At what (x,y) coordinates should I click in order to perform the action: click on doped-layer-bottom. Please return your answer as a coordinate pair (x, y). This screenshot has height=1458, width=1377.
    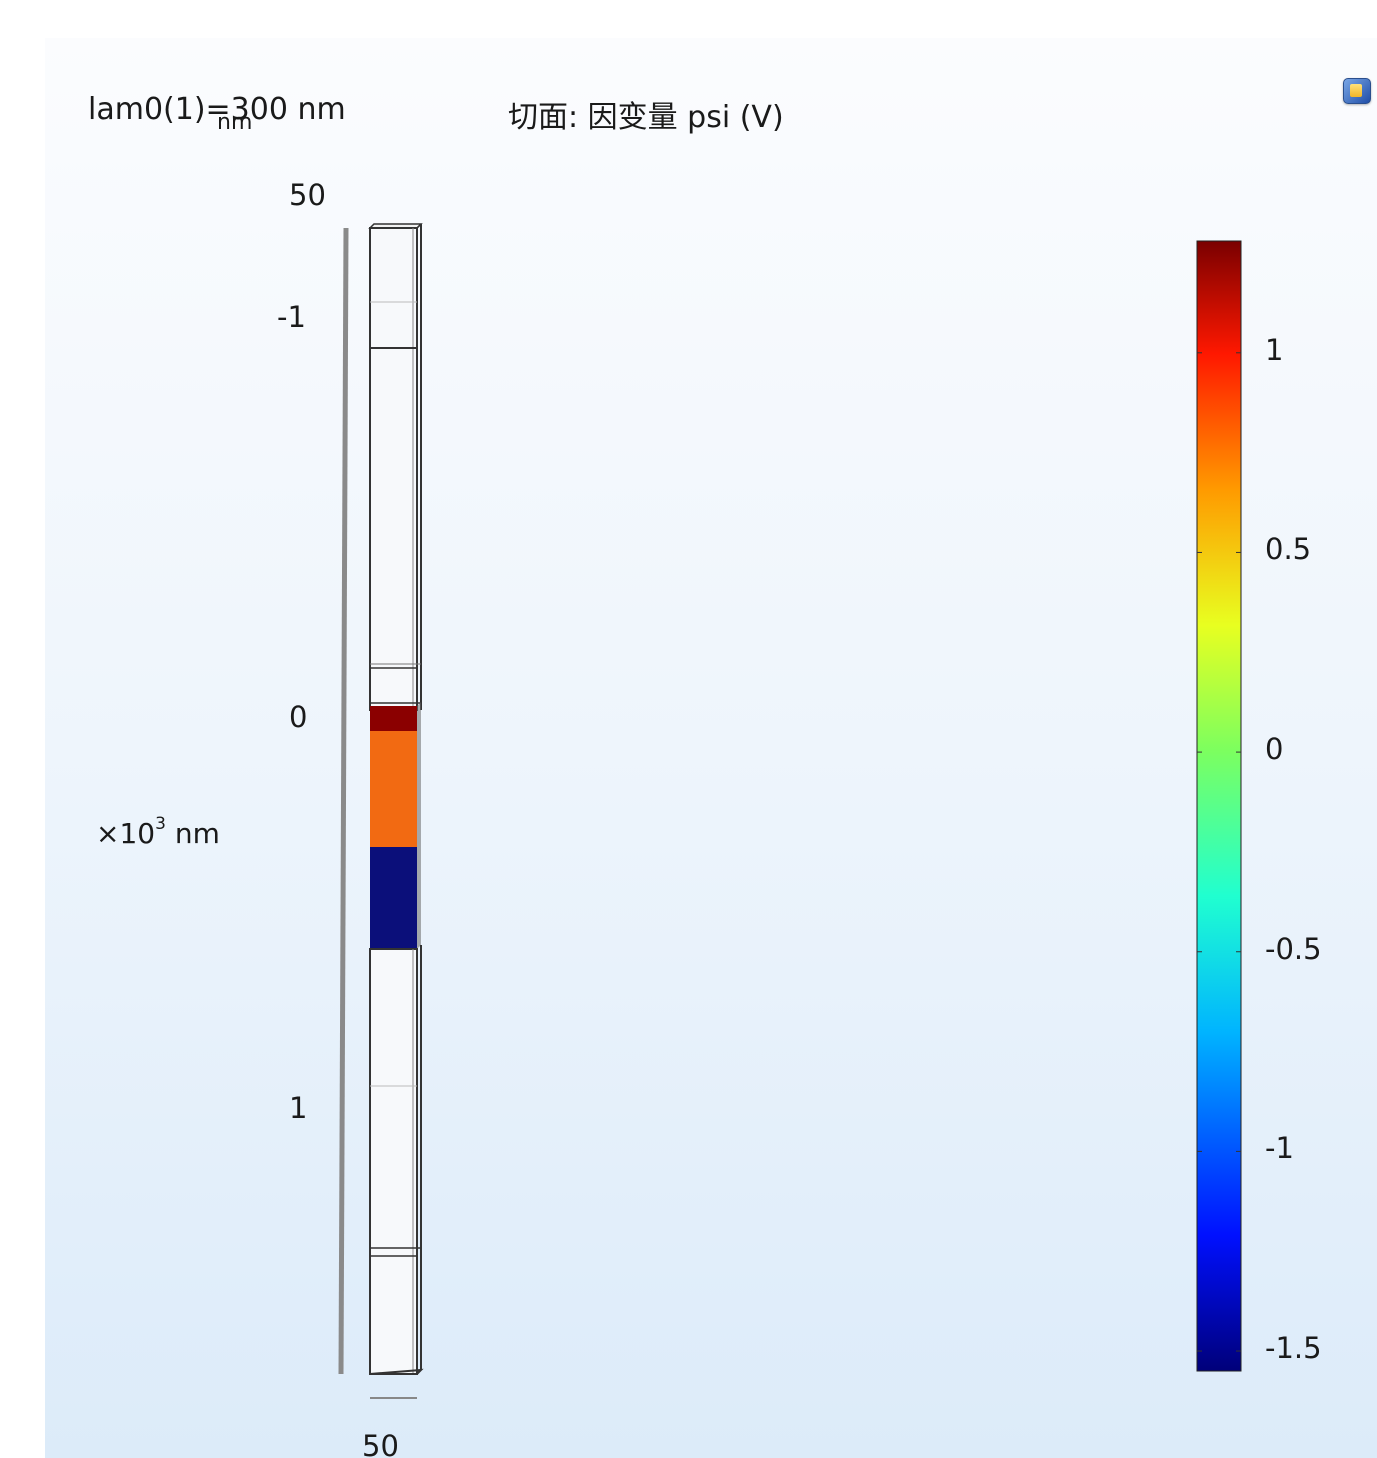
    Looking at the image, I should click on (393, 898).